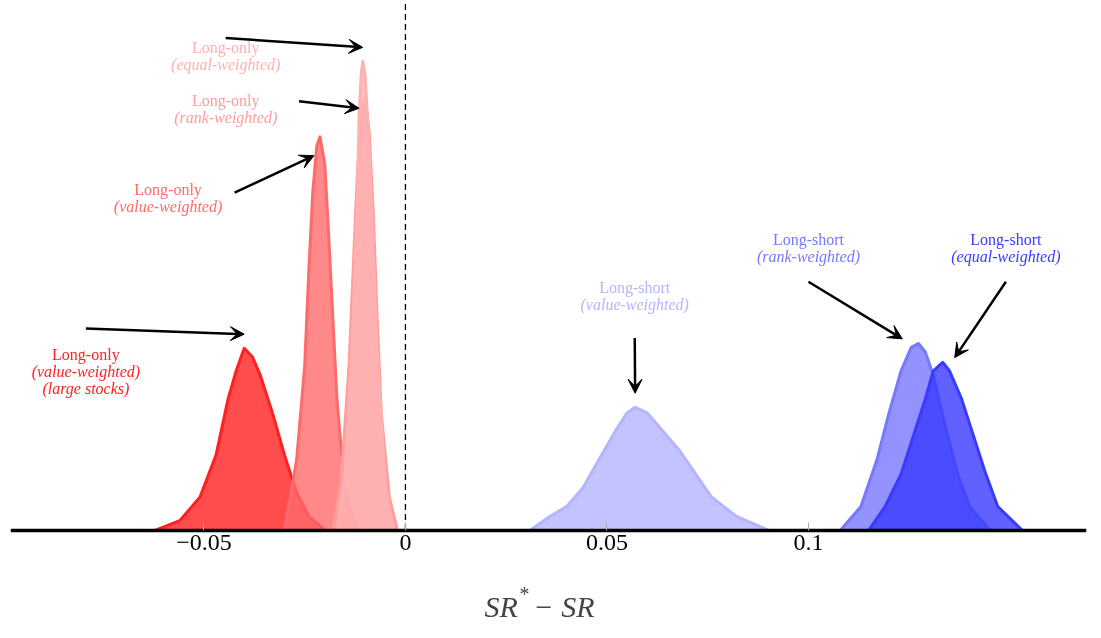  What do you see at coordinates (405, 542) in the screenshot?
I see `x-tick-label: 0` at bounding box center [405, 542].